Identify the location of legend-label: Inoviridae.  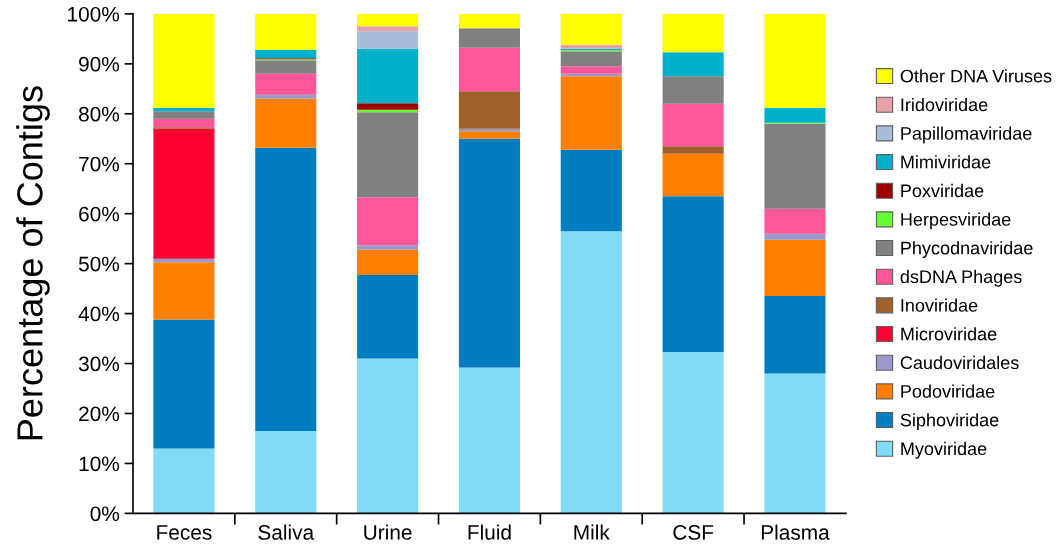
(939, 305).